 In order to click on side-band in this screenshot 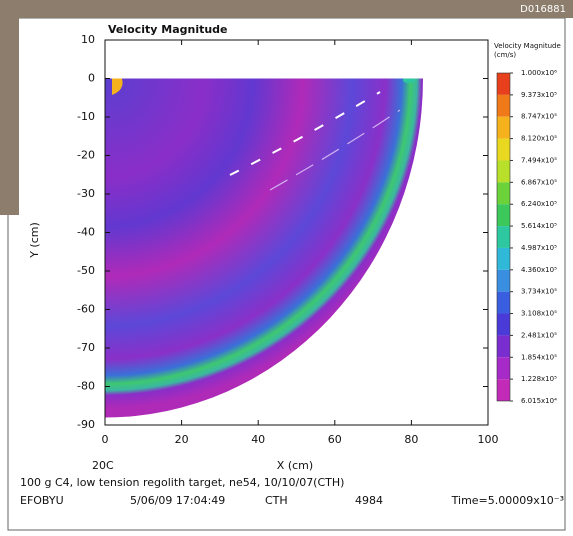, I will do `click(9, 107)`.